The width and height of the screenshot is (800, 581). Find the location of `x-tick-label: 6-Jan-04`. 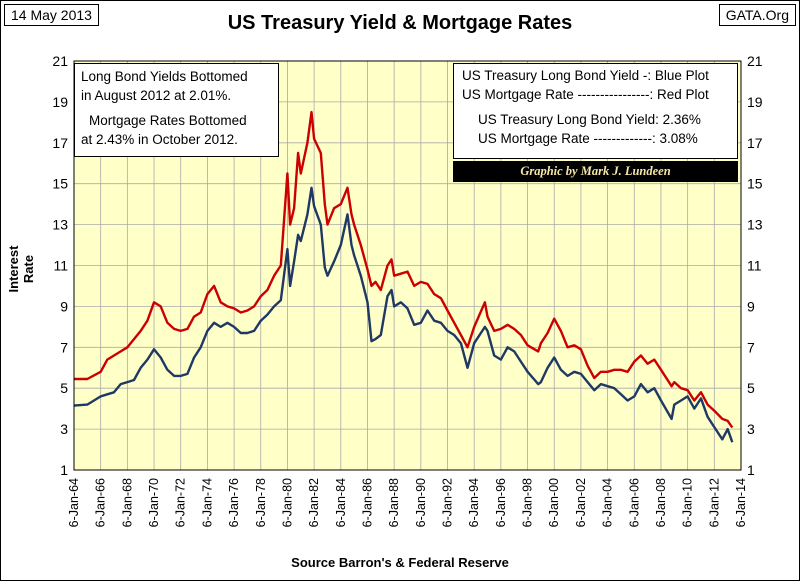

x-tick-label: 6-Jan-04 is located at coordinates (608, 502).